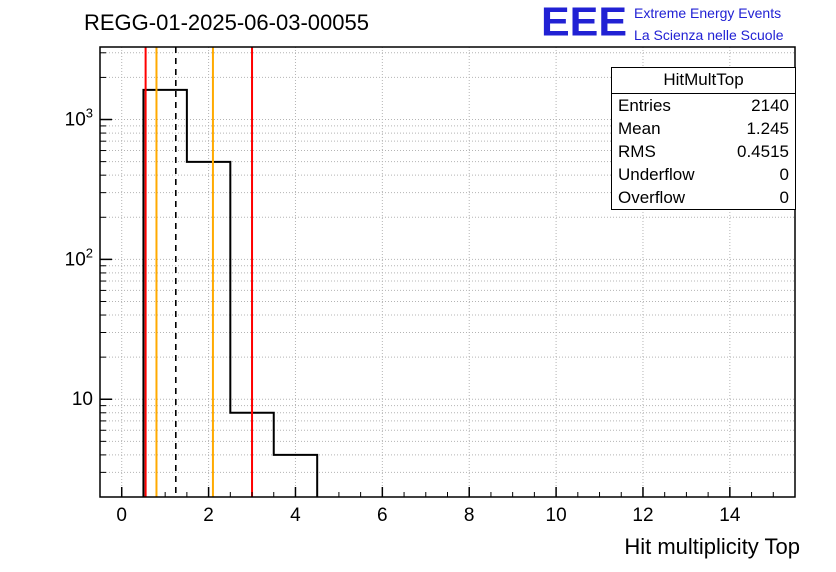  Describe the element at coordinates (637, 151) in the screenshot. I see `stats-label: RMS` at that location.